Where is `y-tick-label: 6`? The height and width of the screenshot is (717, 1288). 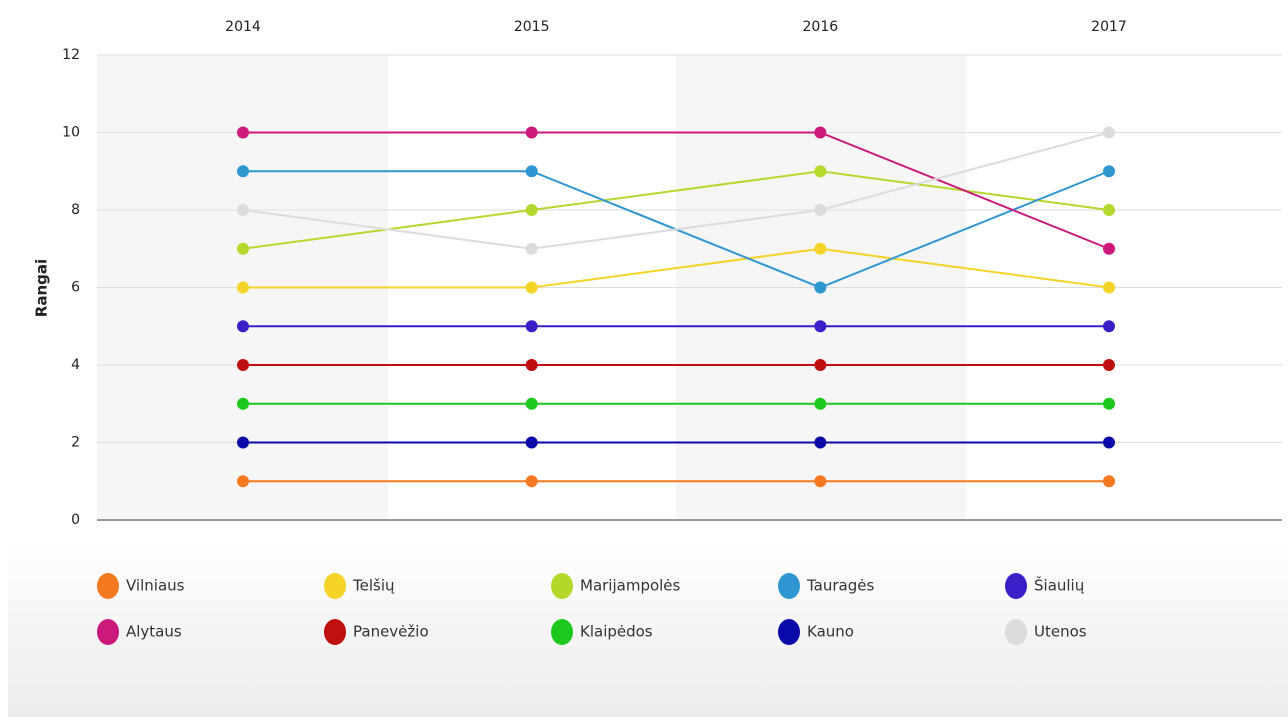
y-tick-label: 6 is located at coordinates (75, 288).